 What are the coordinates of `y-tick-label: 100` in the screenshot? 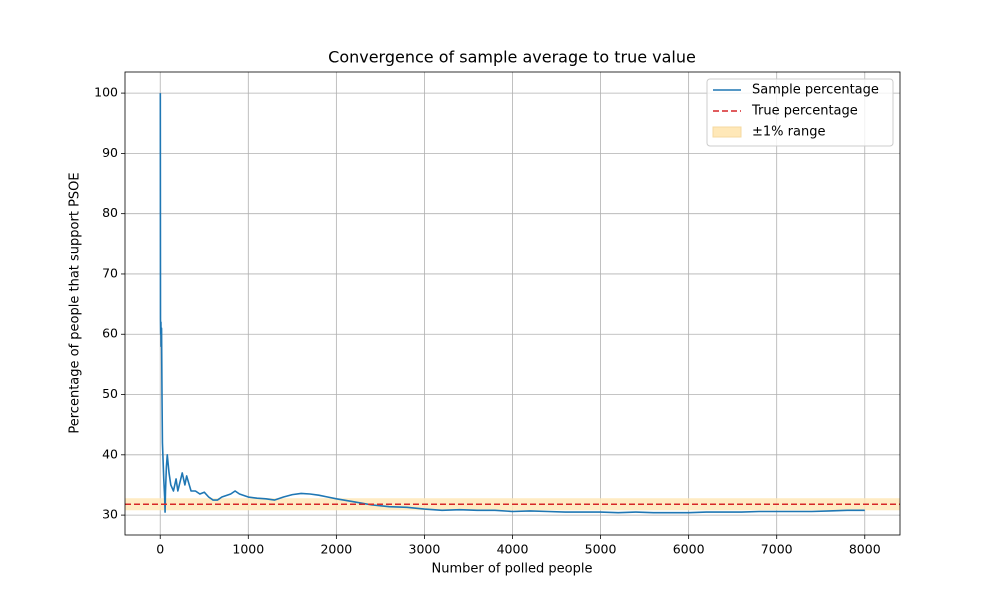 It's located at (106, 92).